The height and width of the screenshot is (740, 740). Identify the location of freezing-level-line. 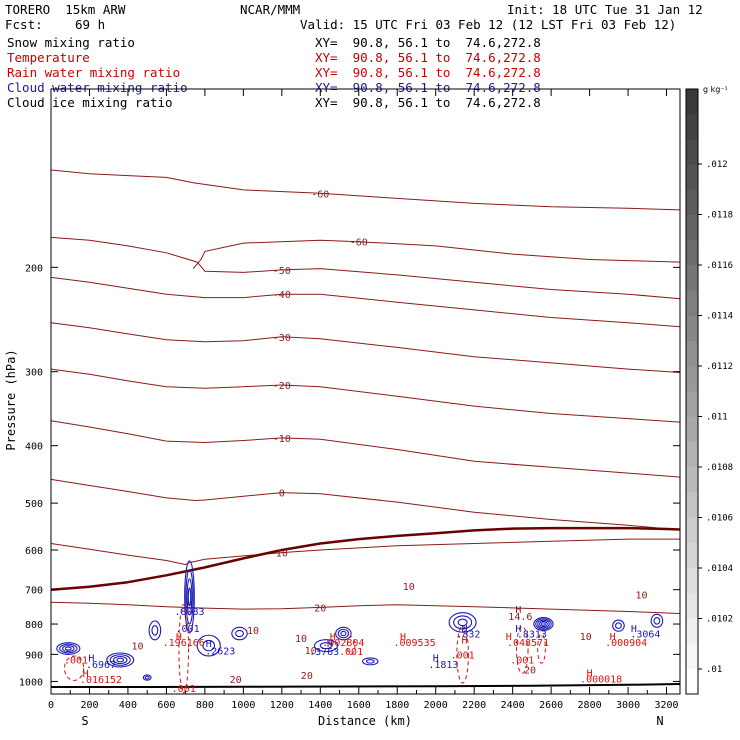
(365, 558).